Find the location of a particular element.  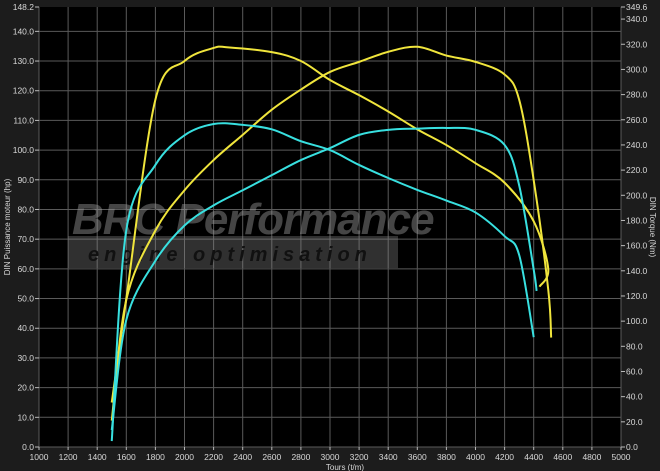

y-right-axis-label: DIN Torque (Nm) is located at coordinates (652, 227).